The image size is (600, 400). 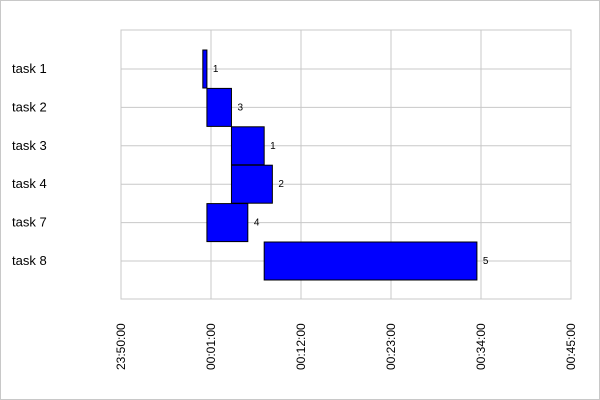 What do you see at coordinates (257, 223) in the screenshot?
I see `bar-value-label: 4` at bounding box center [257, 223].